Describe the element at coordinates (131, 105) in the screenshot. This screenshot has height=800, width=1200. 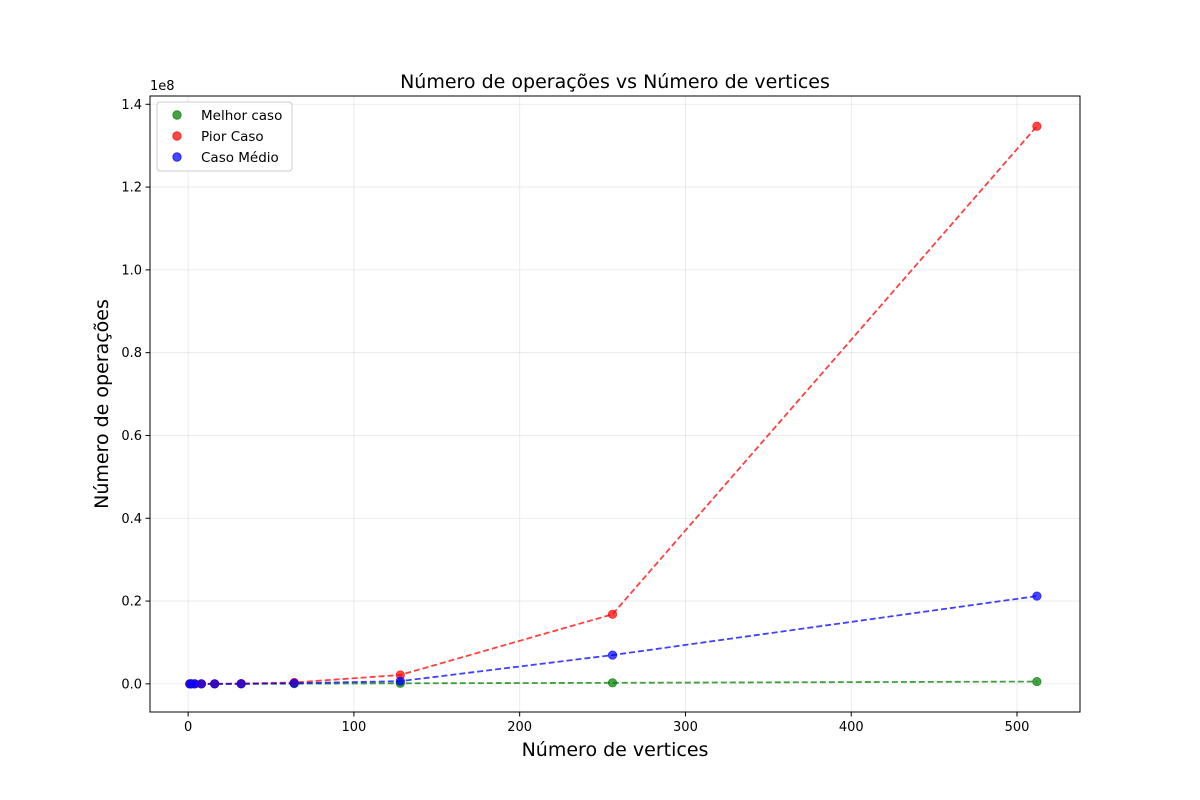
I see `y-tick-label: 1.4` at that location.